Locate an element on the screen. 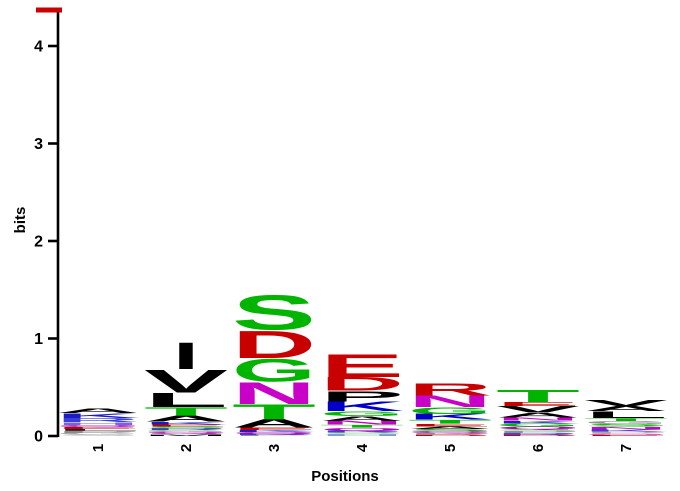  x-tick-label: 6 is located at coordinates (538, 448).